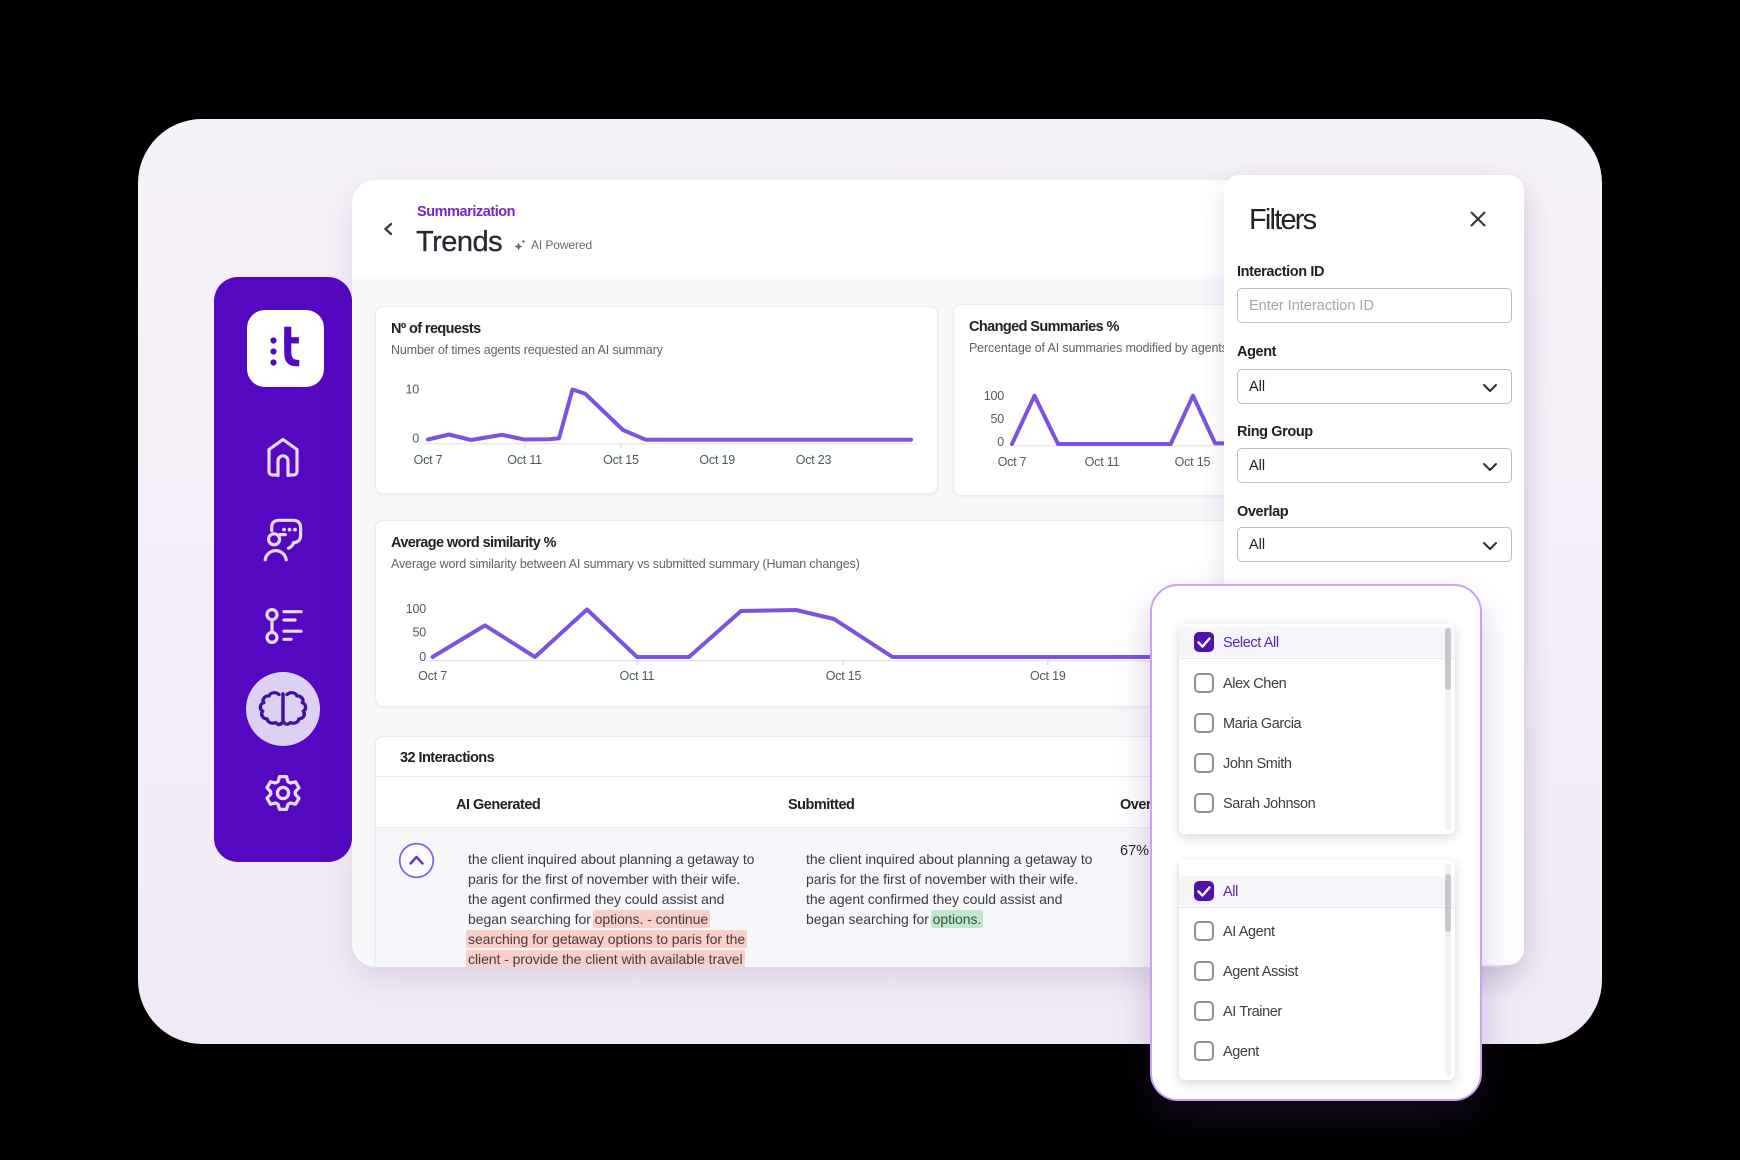 Image resolution: width=1740 pixels, height=1160 pixels. I want to click on svg-text: 10, so click(412, 390).